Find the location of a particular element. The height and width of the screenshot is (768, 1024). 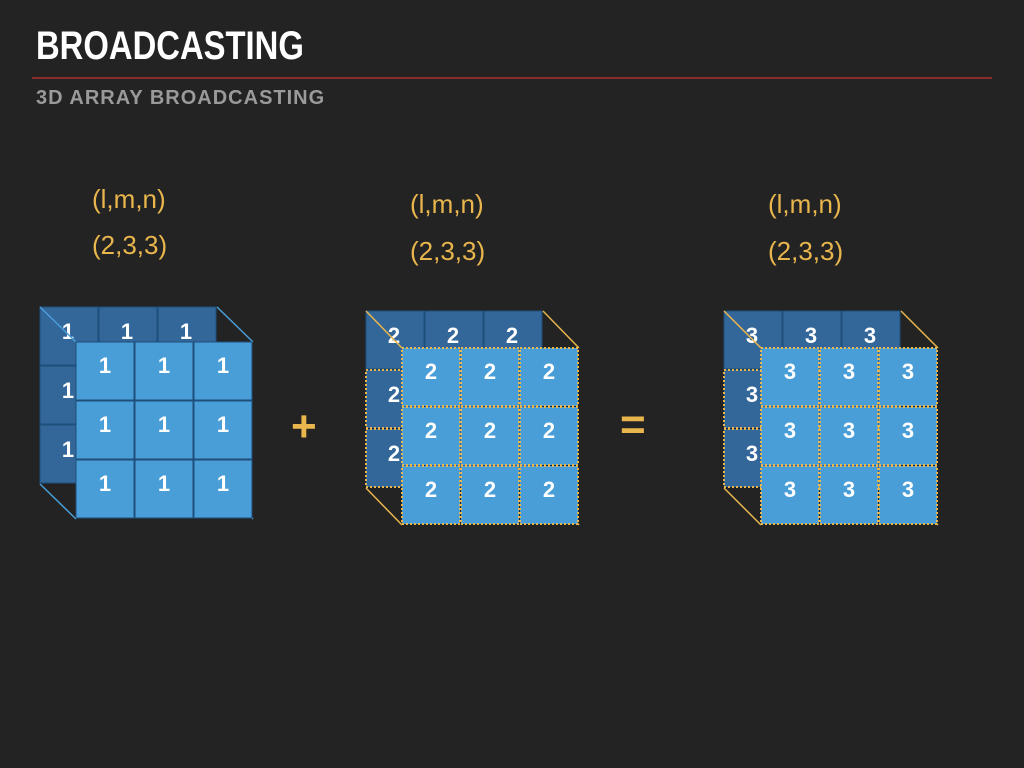

array-2-cube: 222222222222222222 is located at coordinates (472, 418).